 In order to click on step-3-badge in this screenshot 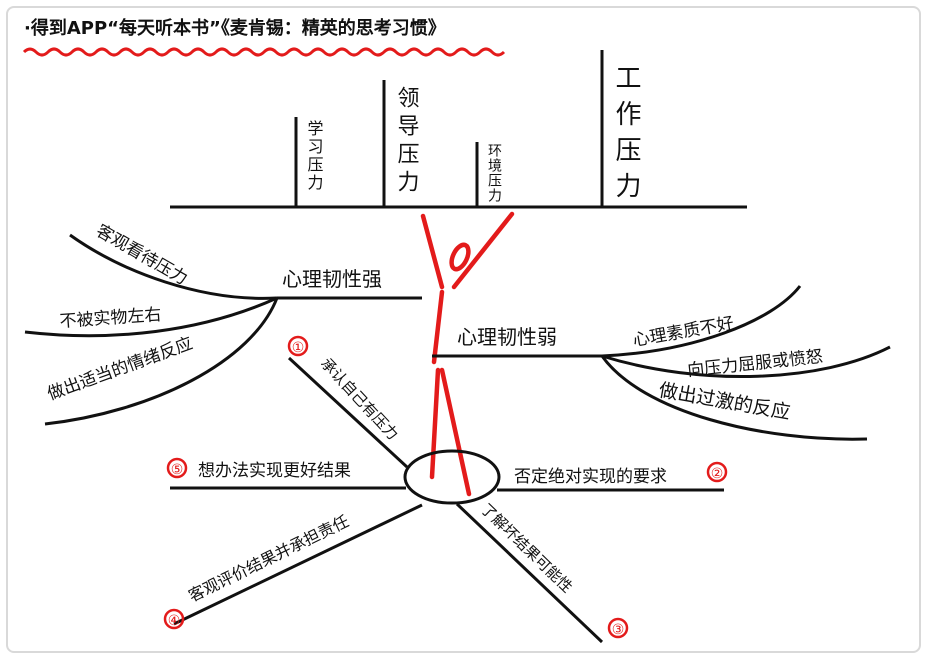, I will do `click(618, 628)`.